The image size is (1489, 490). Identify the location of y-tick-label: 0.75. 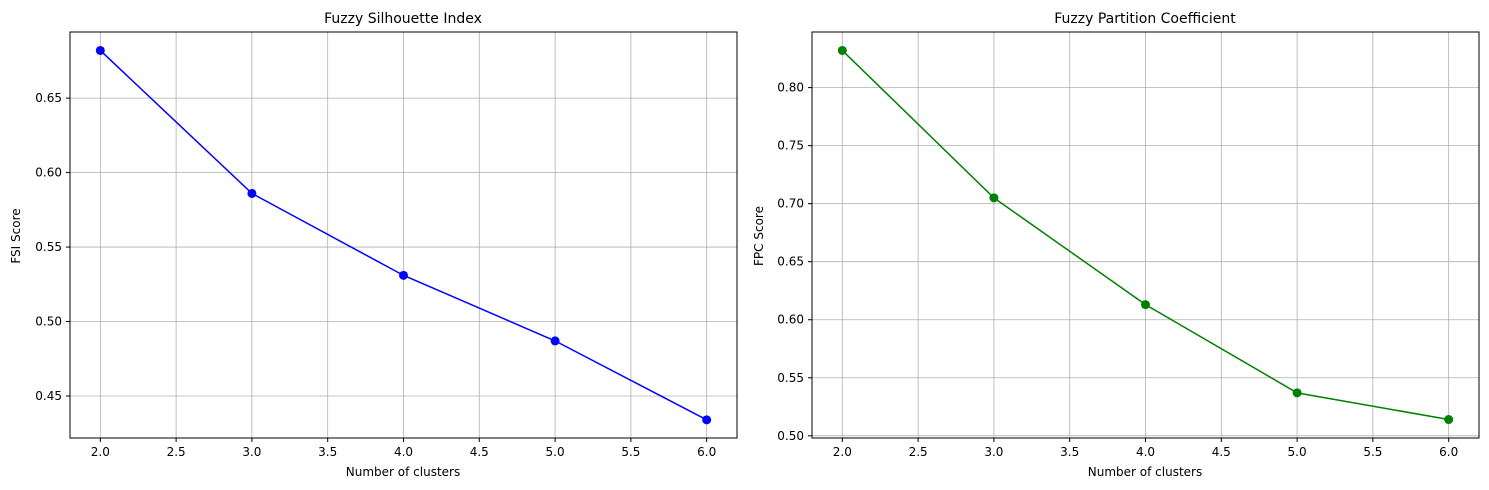
(790, 146).